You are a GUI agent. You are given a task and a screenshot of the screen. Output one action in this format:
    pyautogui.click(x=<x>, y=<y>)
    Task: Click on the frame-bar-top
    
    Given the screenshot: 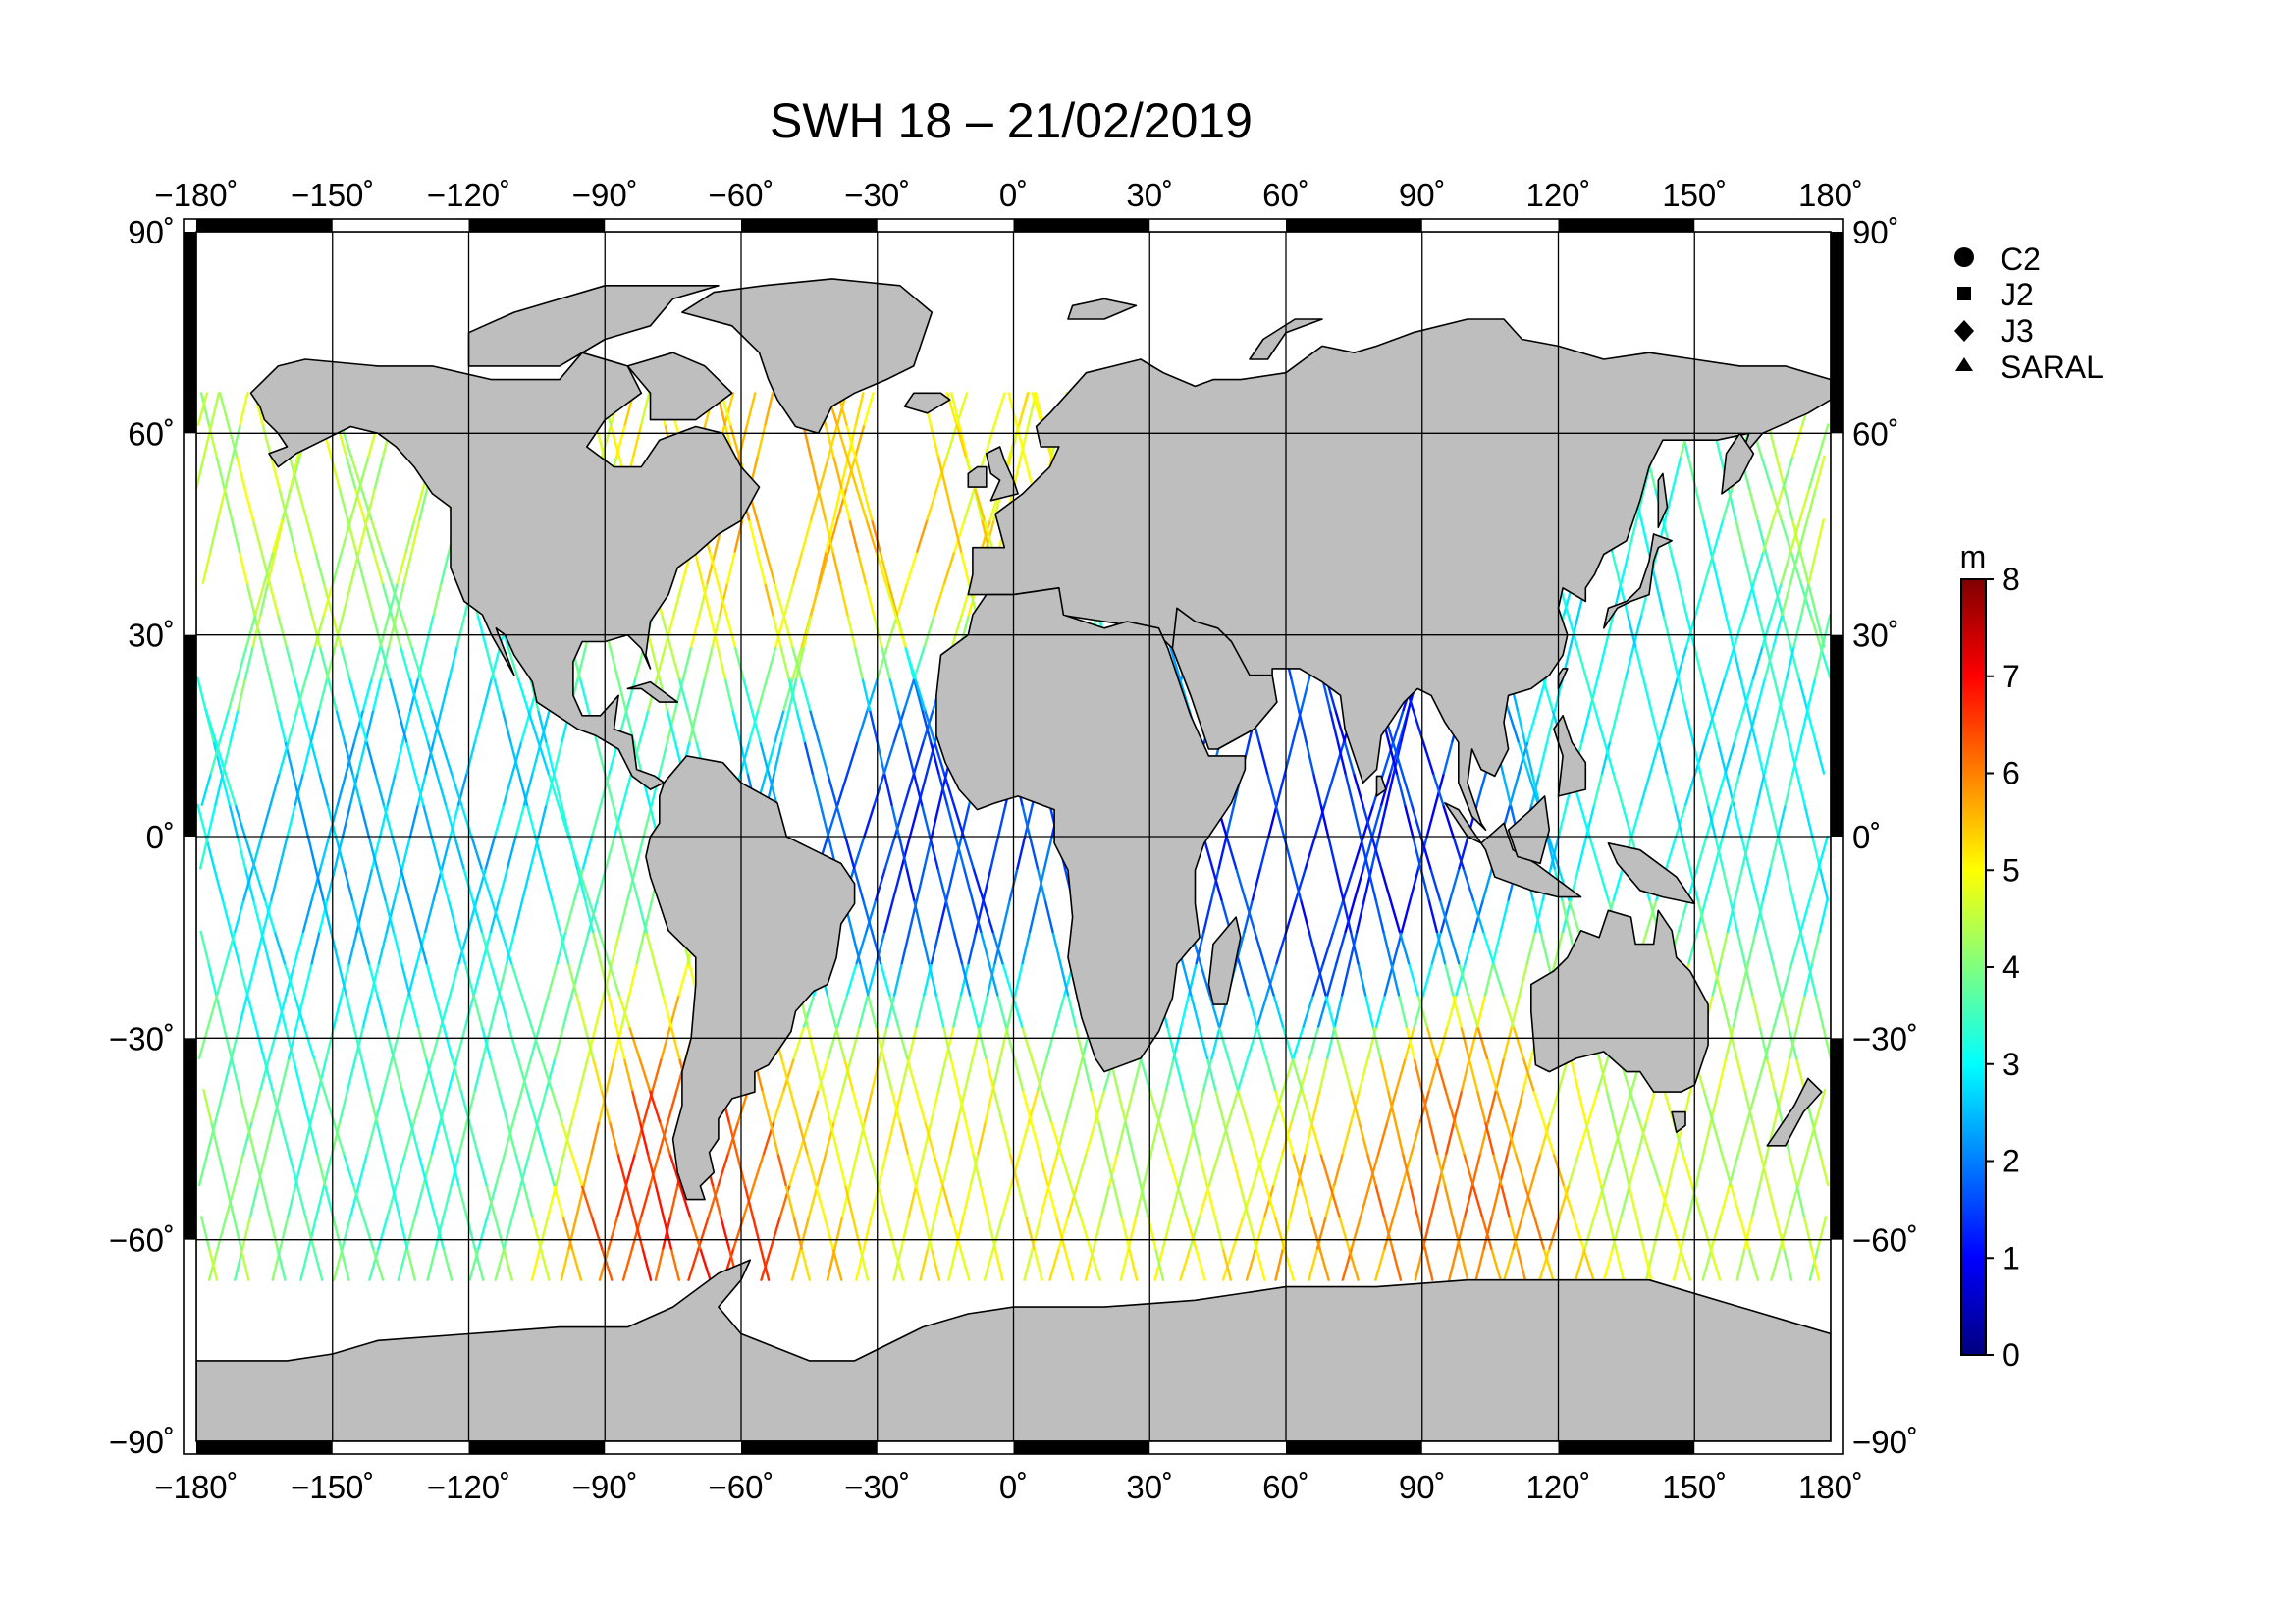 What is the action you would take?
    pyautogui.click(x=1081, y=225)
    